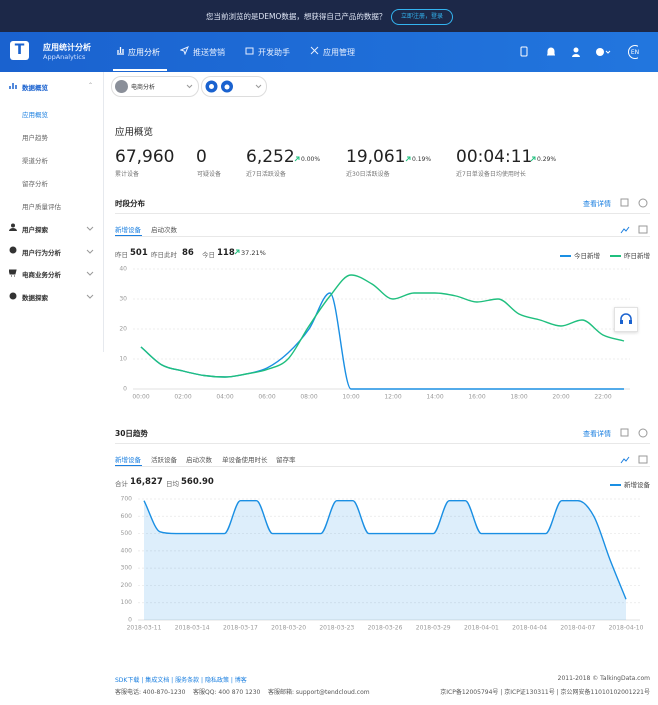  I want to click on view-icons, so click(634, 459).